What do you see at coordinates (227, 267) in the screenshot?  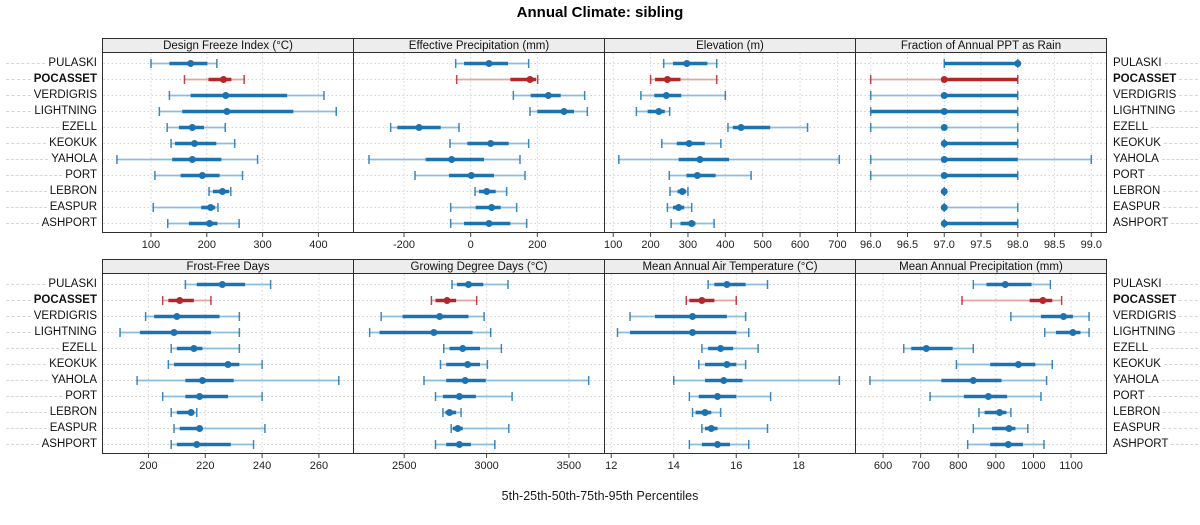 I see `panel-strip-title: Frost-Free Days` at bounding box center [227, 267].